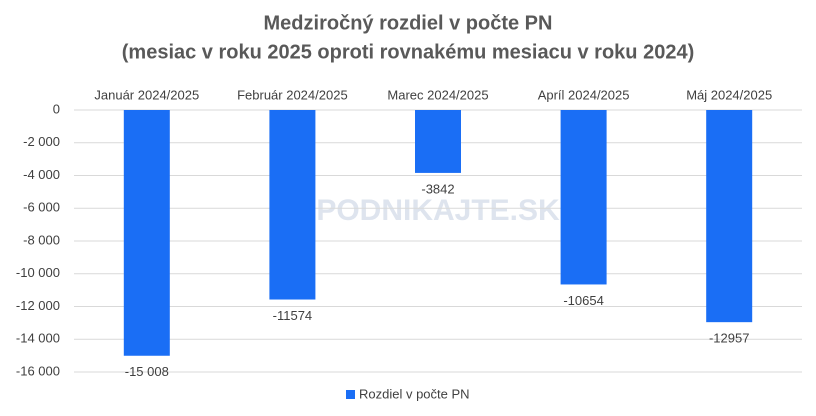  What do you see at coordinates (437, 94) in the screenshot?
I see `x-tick-label: Marec 2024/2025` at bounding box center [437, 94].